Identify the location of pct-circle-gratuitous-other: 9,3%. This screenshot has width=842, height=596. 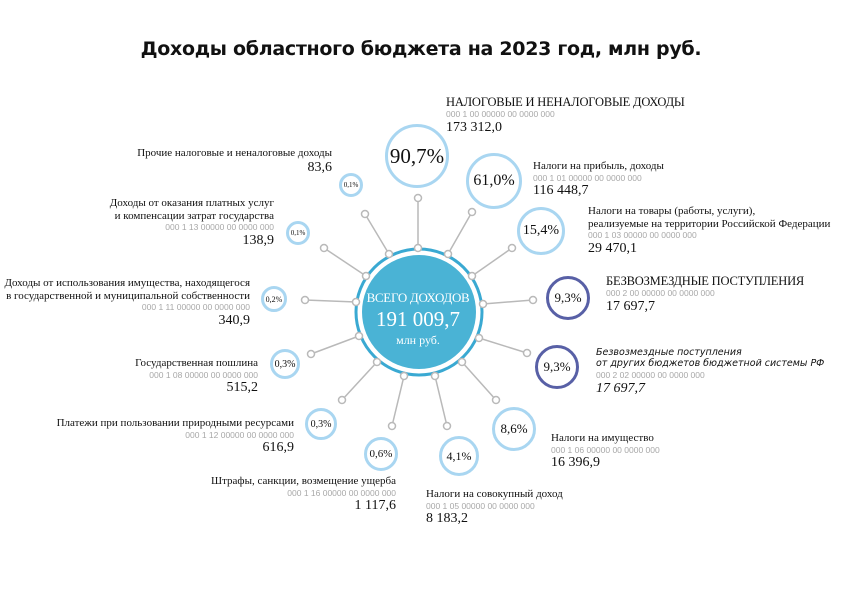
(557, 367).